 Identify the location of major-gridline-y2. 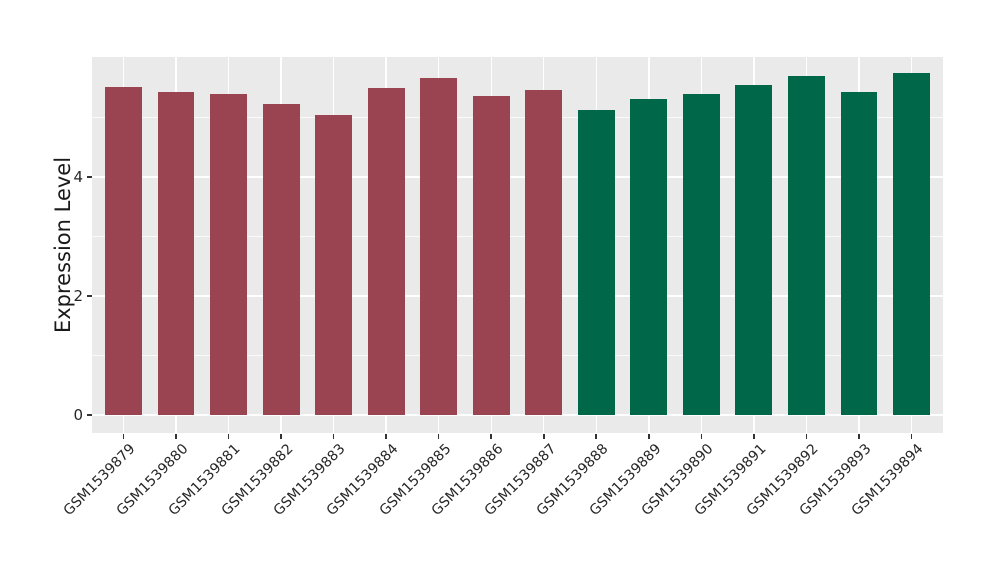
(517, 296).